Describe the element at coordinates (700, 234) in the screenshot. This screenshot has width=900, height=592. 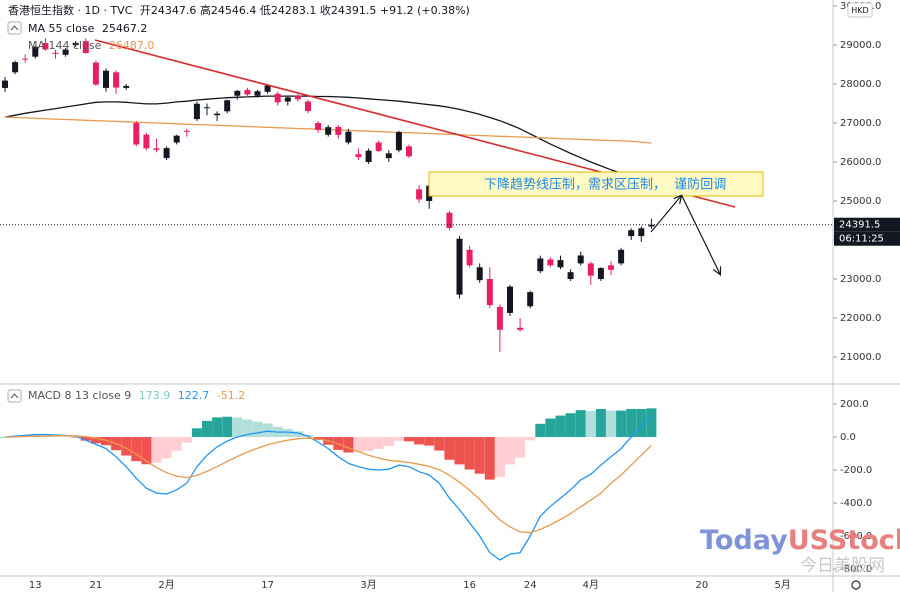
I see `arrow` at that location.